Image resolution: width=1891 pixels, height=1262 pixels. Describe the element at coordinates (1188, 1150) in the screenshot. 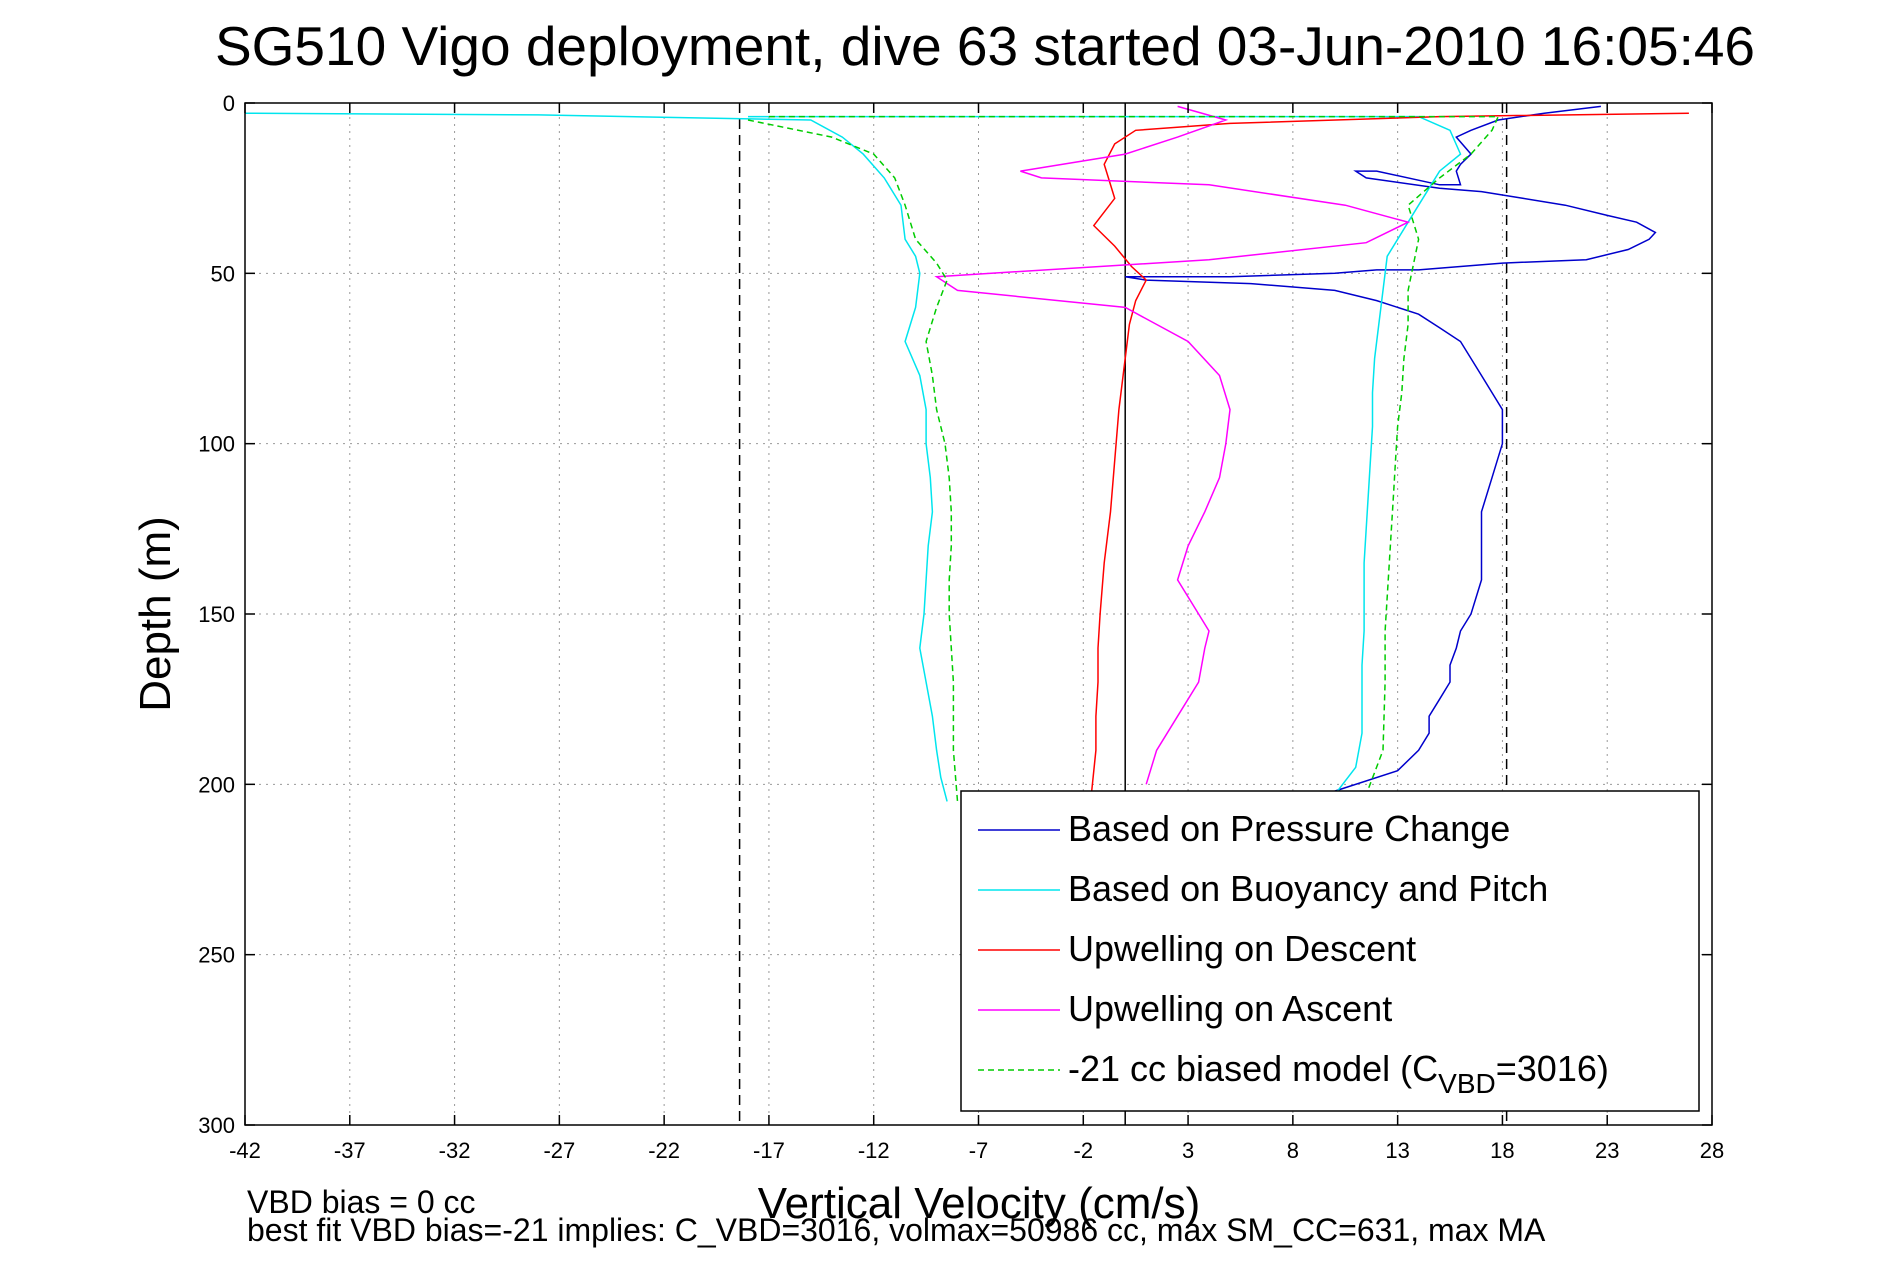

I see `x-tick-label: 3` at that location.